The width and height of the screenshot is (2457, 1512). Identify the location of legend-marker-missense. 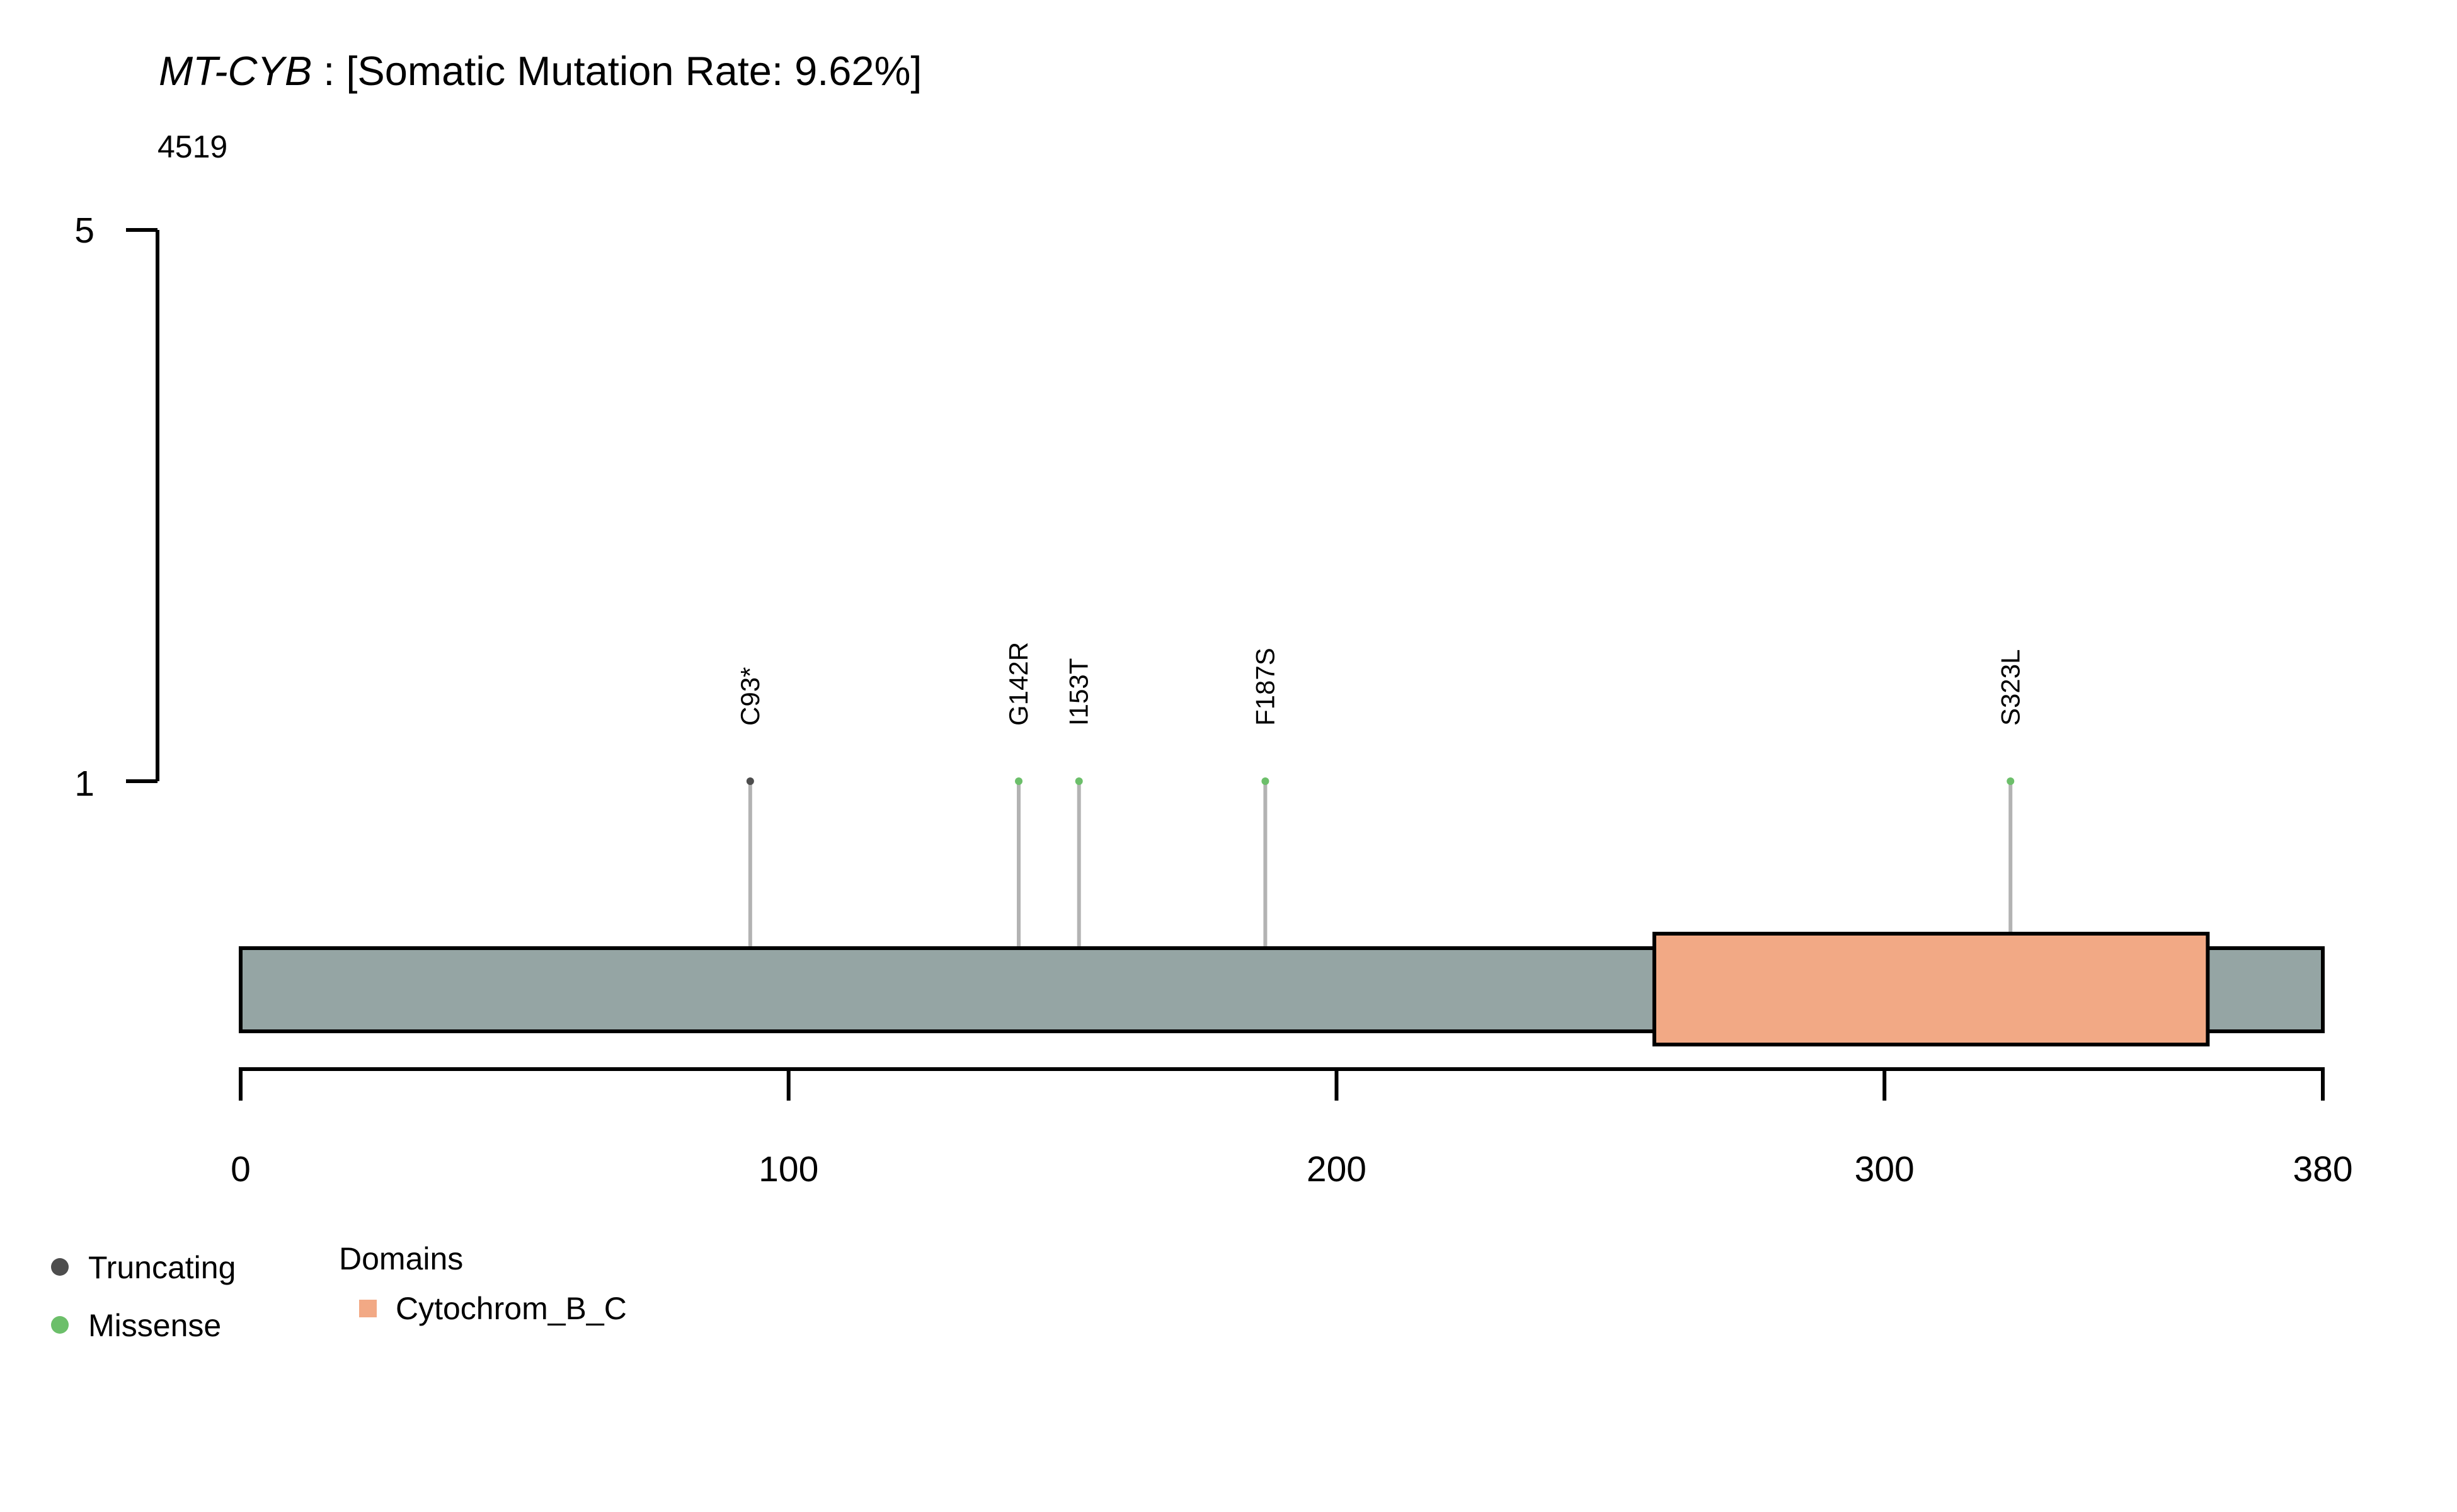
(60, 1325).